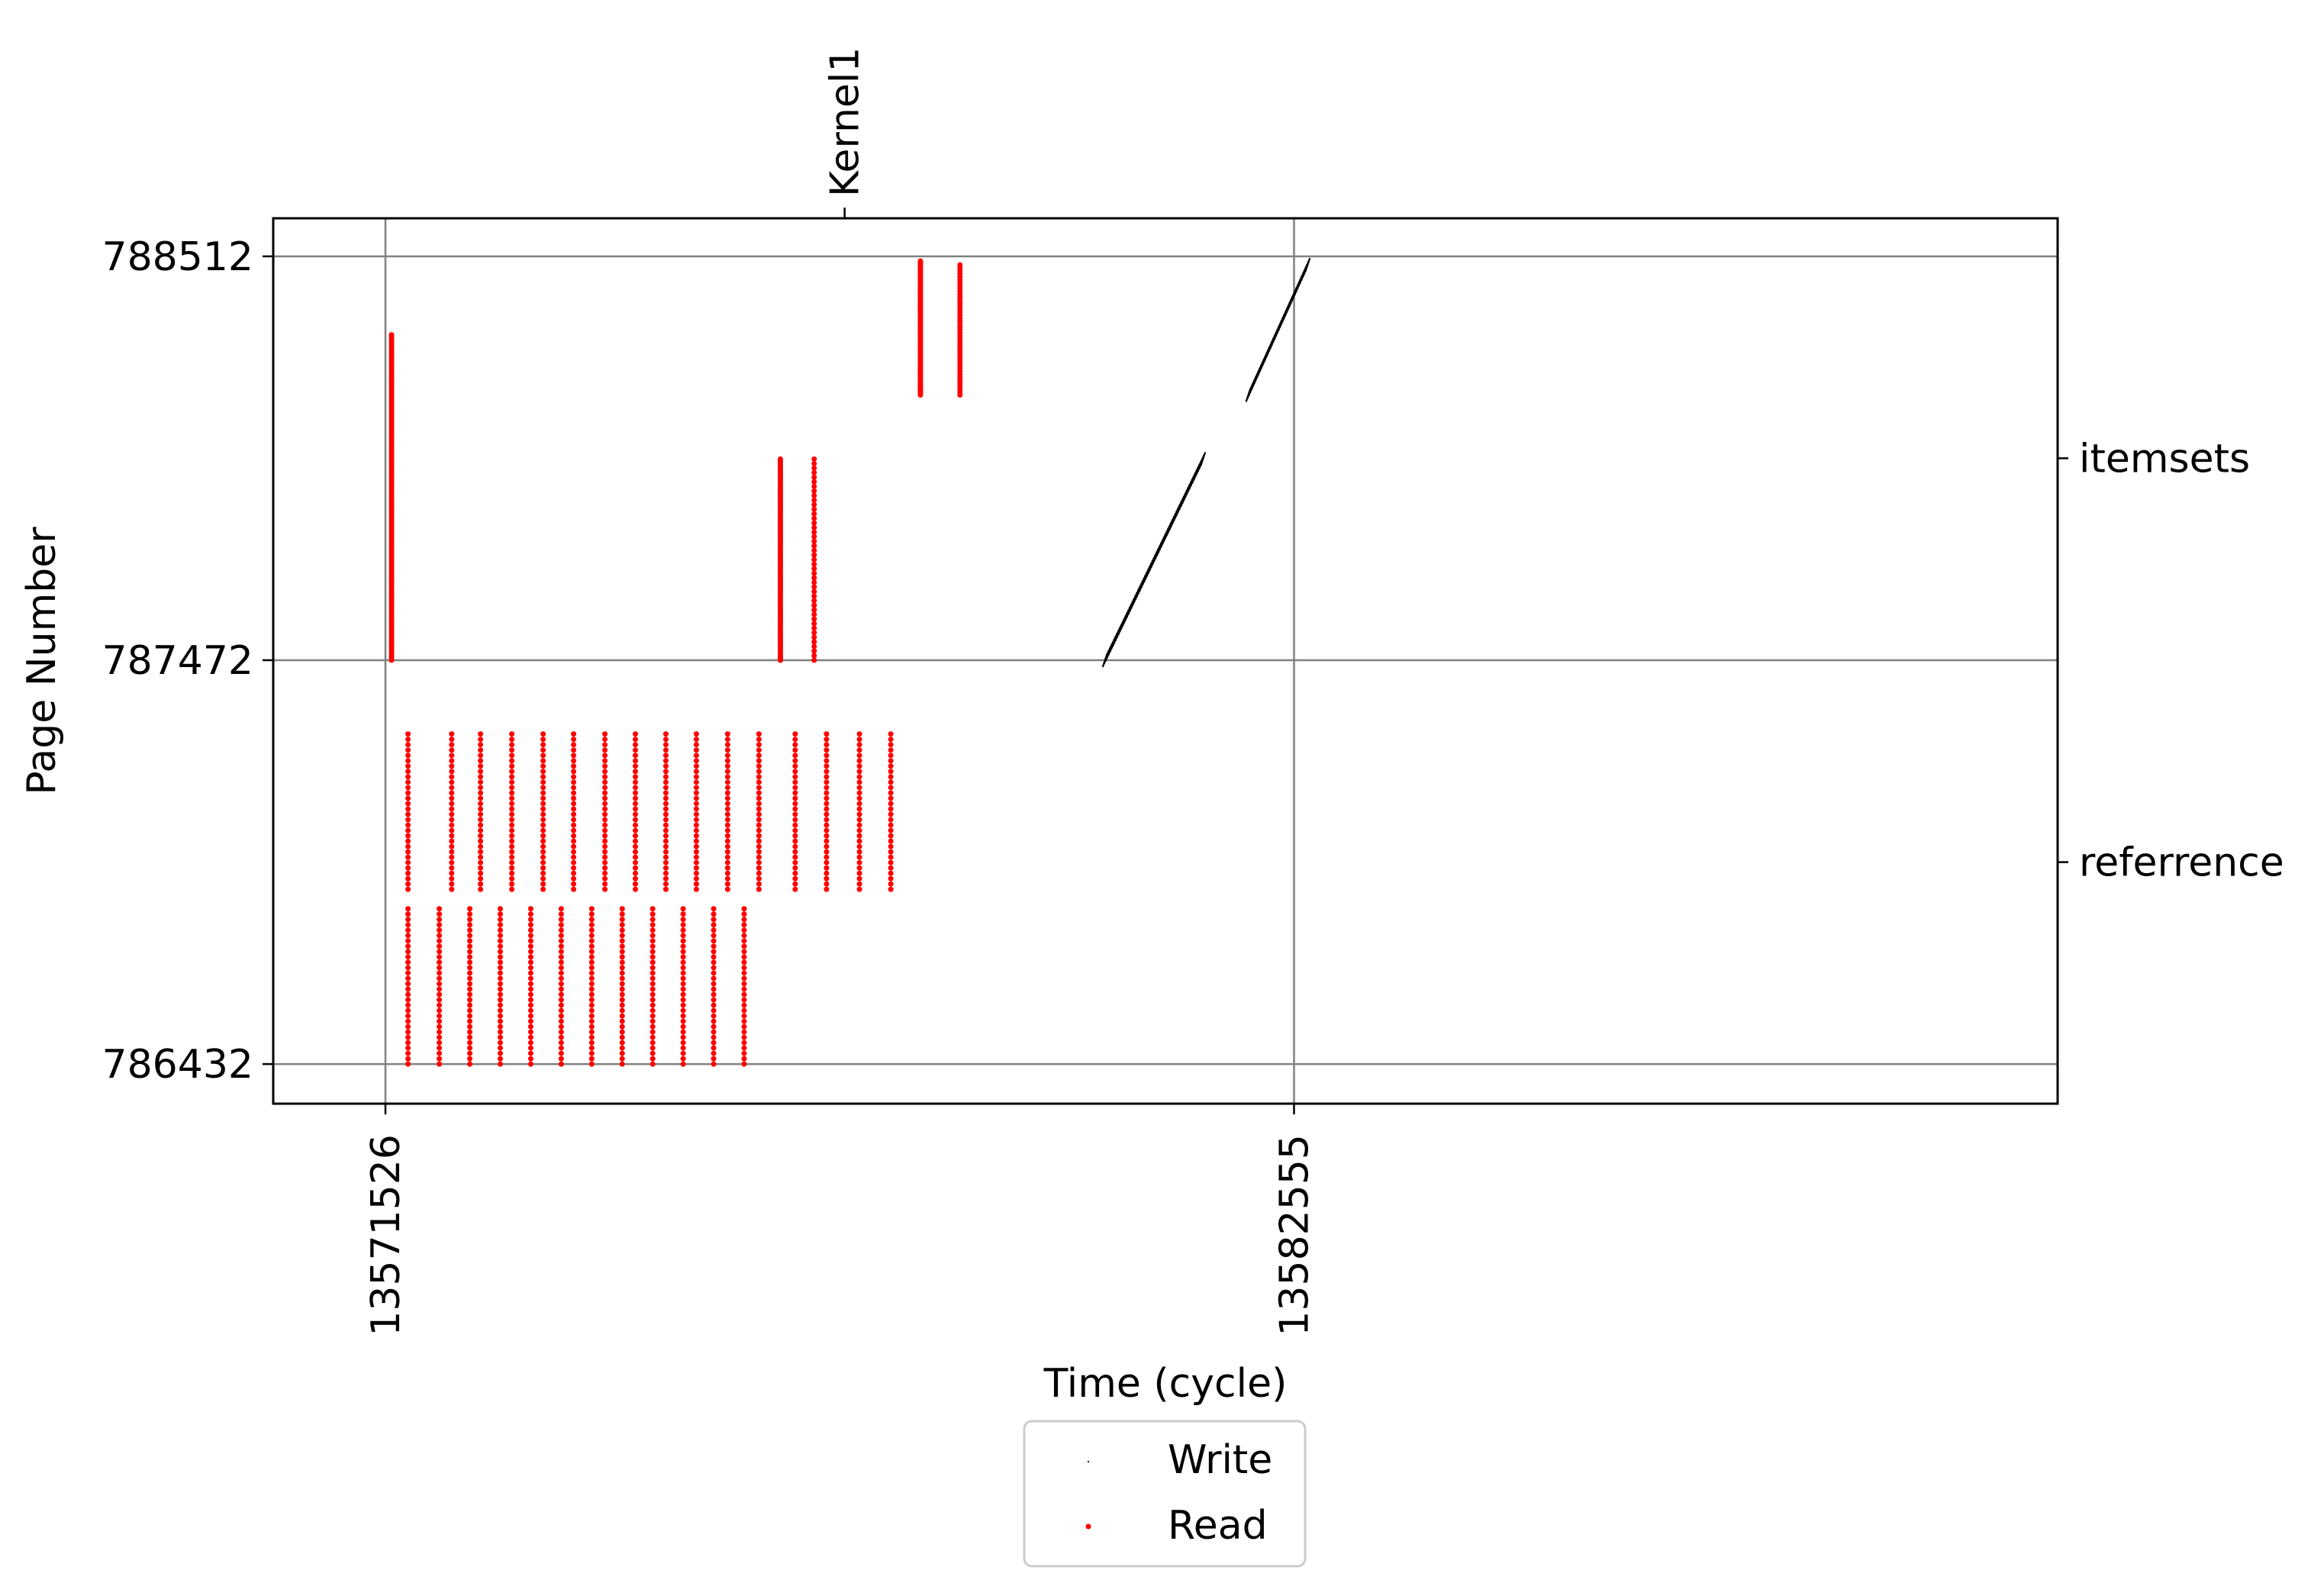  What do you see at coordinates (177, 1065) in the screenshot?
I see `y-tick-label: 786432` at bounding box center [177, 1065].